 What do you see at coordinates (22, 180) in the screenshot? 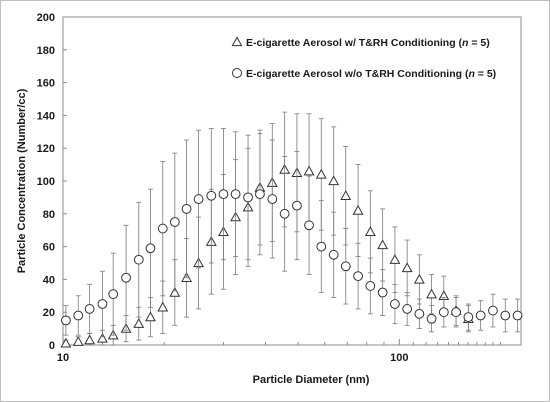
I see `y-axis-title: Particle Concentration (Number/cc)` at bounding box center [22, 180].